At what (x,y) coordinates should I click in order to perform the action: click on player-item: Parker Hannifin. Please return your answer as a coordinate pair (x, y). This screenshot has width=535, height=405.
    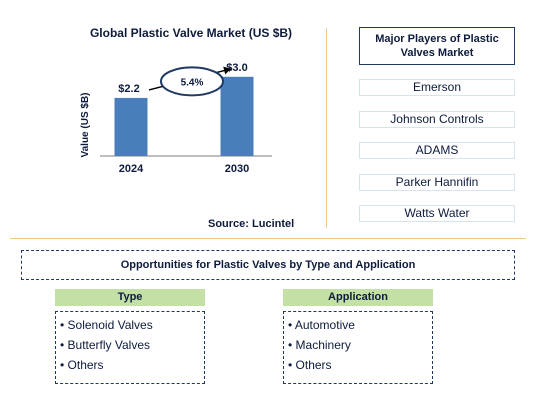
    Looking at the image, I should click on (437, 182).